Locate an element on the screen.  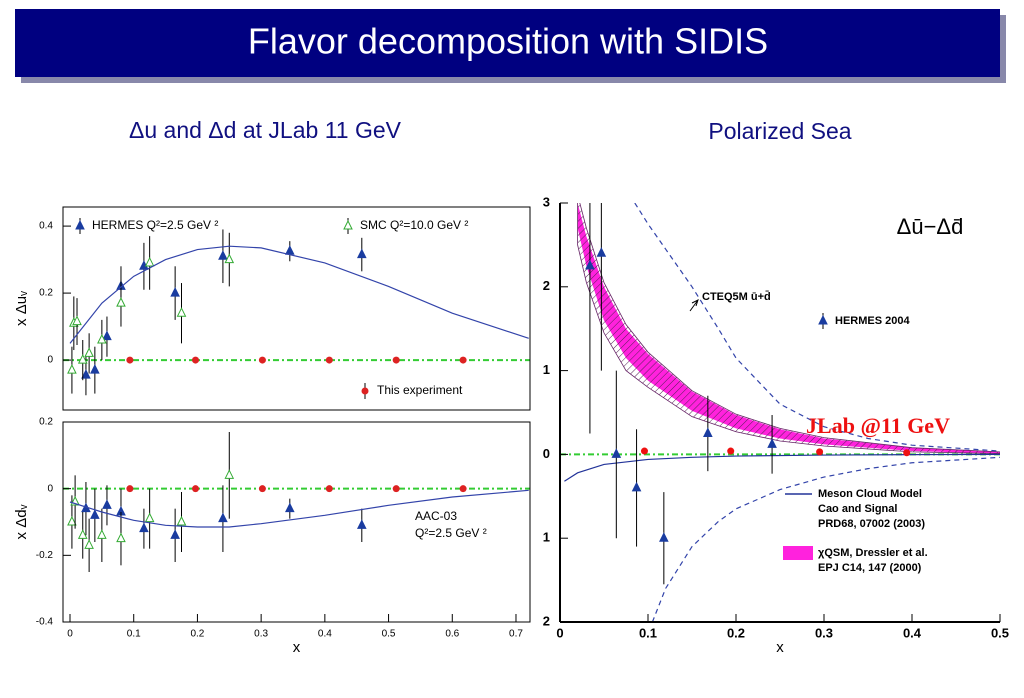
y-tick-label: -0.4 is located at coordinates (45, 622).